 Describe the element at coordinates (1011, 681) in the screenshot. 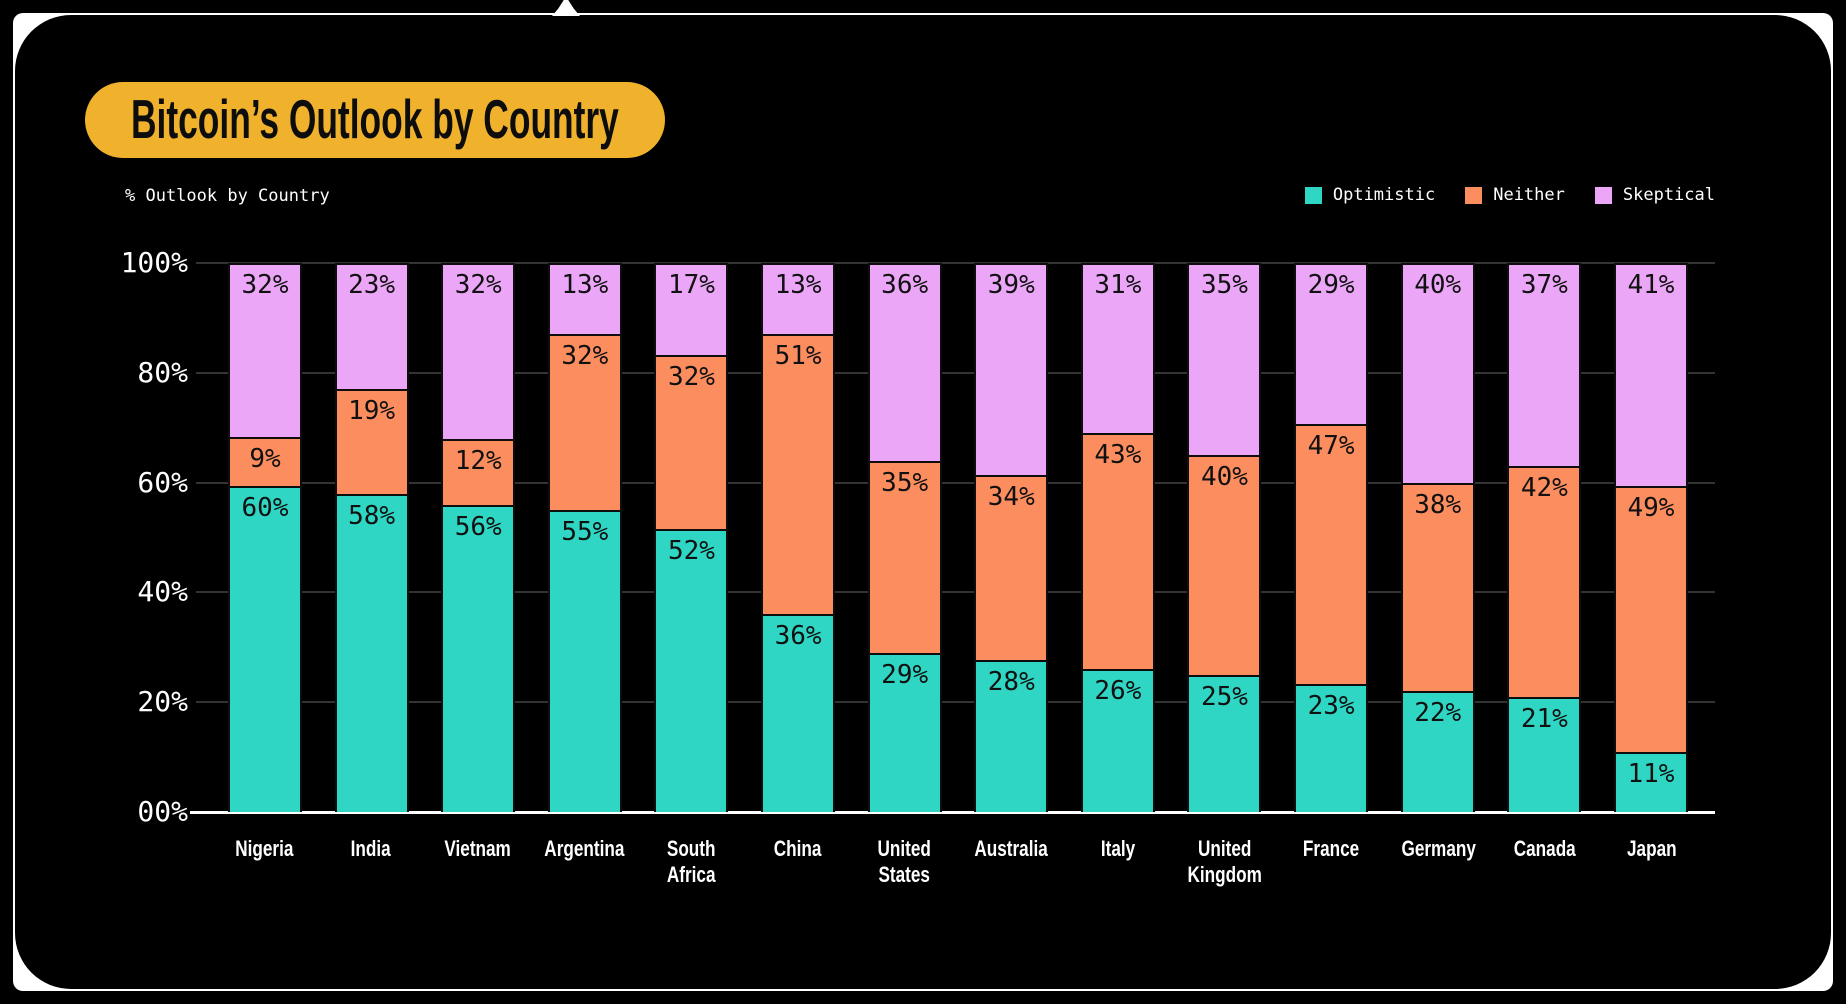

I see `bar-value-label: 28%` at that location.